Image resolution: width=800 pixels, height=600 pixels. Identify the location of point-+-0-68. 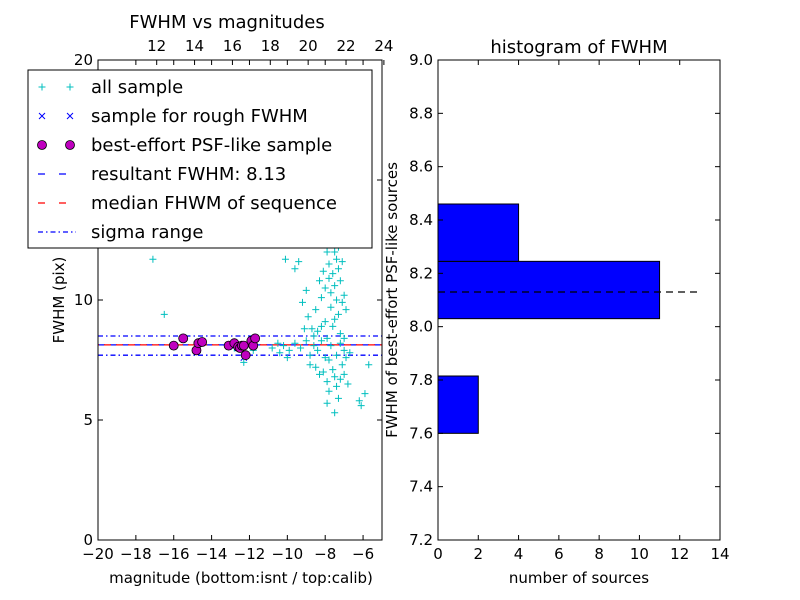
(335, 413).